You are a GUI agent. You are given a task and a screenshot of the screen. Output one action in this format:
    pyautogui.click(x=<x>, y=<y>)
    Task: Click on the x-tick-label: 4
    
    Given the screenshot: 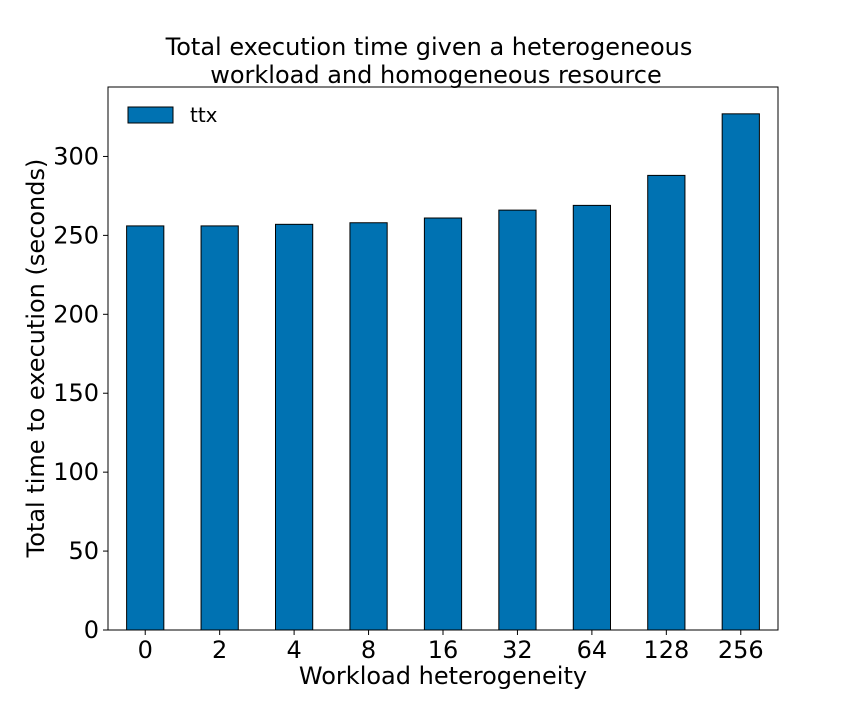 What is the action you would take?
    pyautogui.click(x=293, y=650)
    